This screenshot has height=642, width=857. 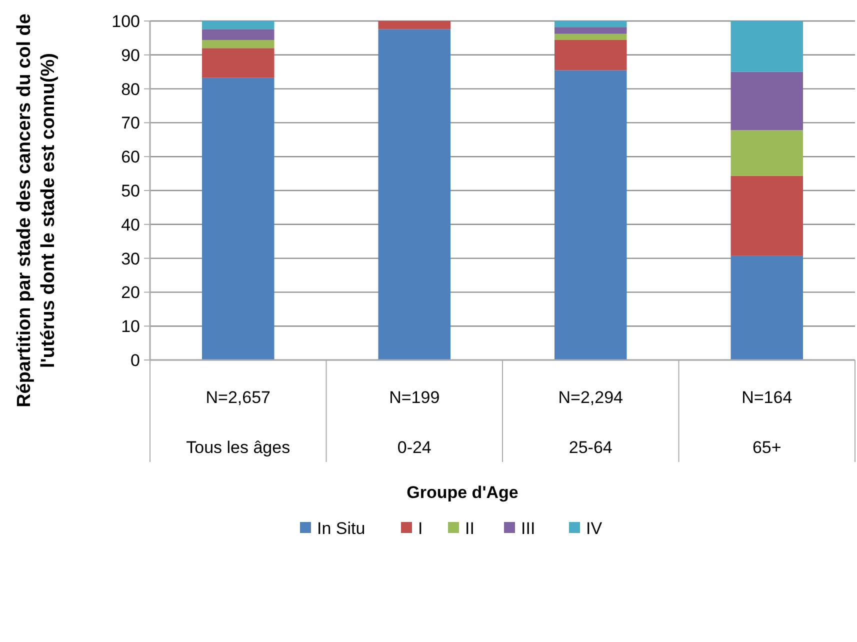 I want to click on text: N=164, so click(x=767, y=397).